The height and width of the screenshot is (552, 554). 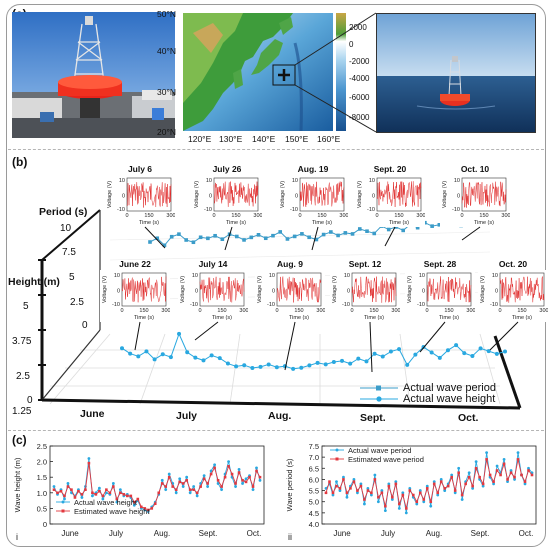 What do you see at coordinates (17, 484) in the screenshot?
I see `y-axis-label: Wave height (m)` at bounding box center [17, 484].